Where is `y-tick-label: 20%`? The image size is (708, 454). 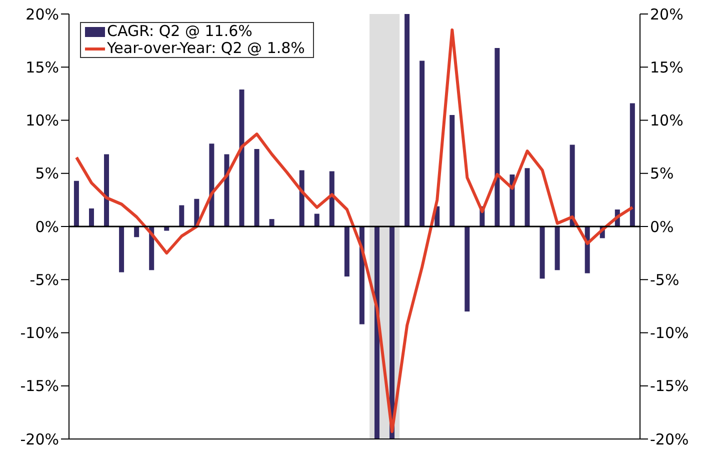 y-tick-label: 20% is located at coordinates (42, 14).